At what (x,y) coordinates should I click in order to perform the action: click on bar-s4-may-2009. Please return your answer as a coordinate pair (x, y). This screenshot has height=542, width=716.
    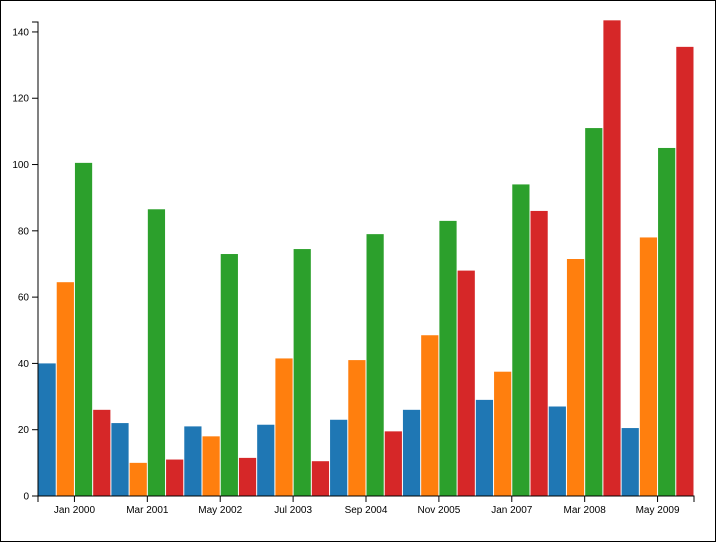
    Looking at the image, I should click on (685, 271).